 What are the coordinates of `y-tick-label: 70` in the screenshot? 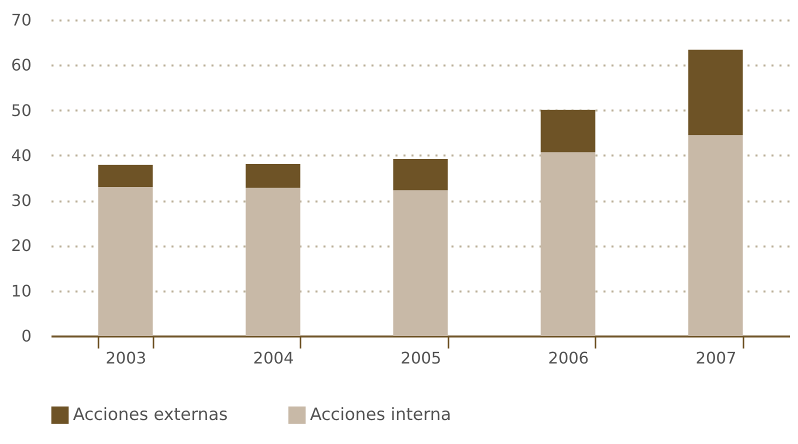 It's located at (21, 20).